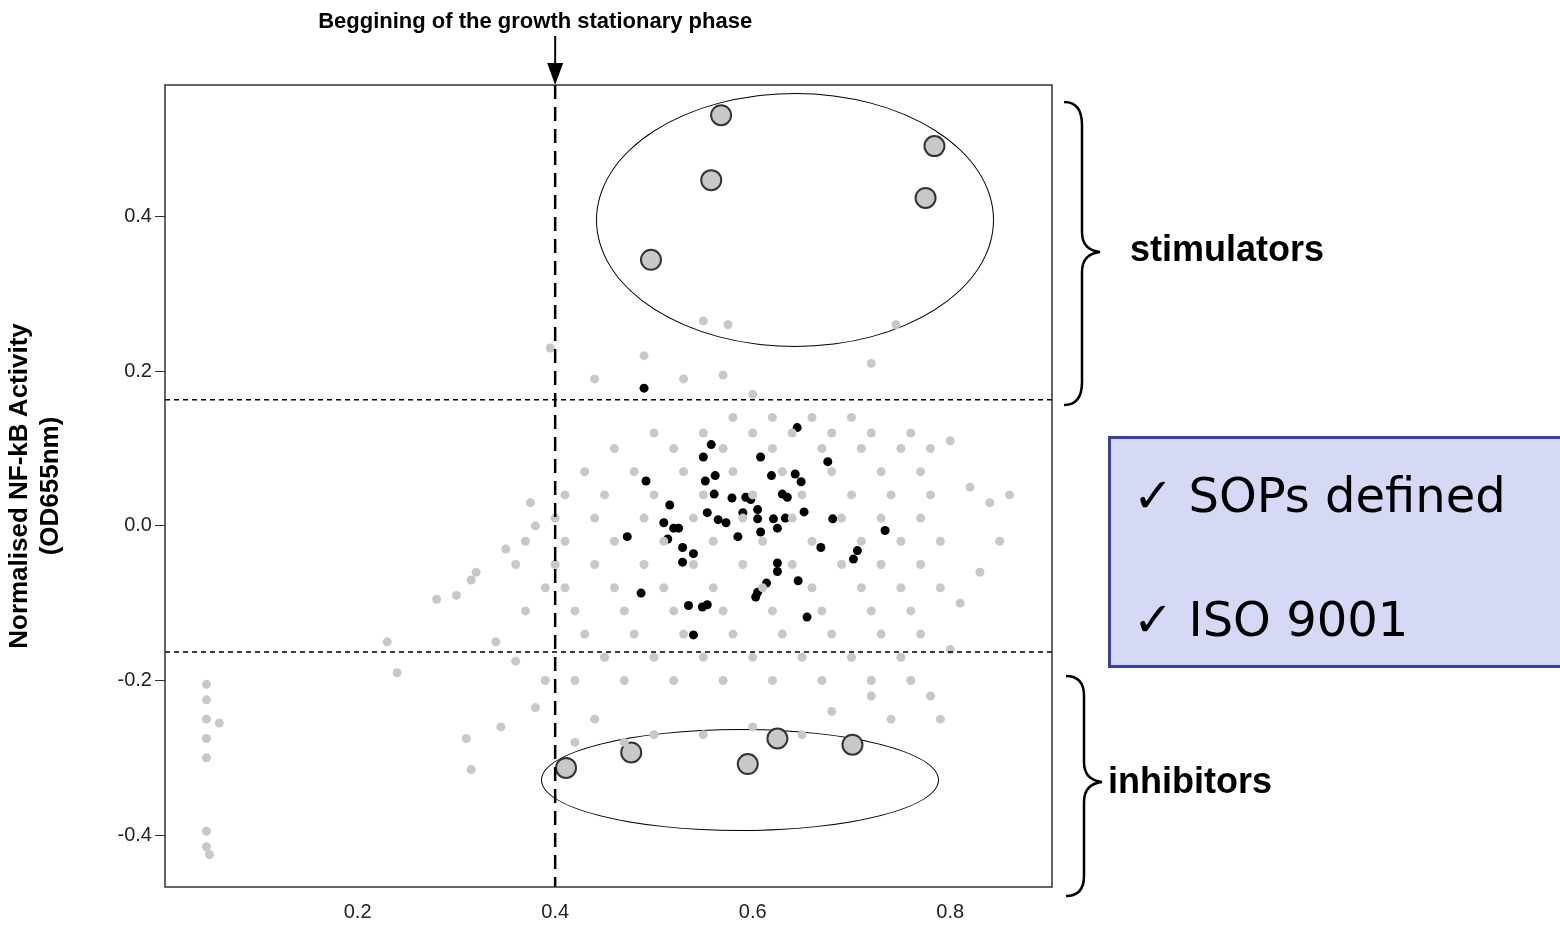 This screenshot has width=1560, height=947. I want to click on x-tick-label: 0.2, so click(357, 910).